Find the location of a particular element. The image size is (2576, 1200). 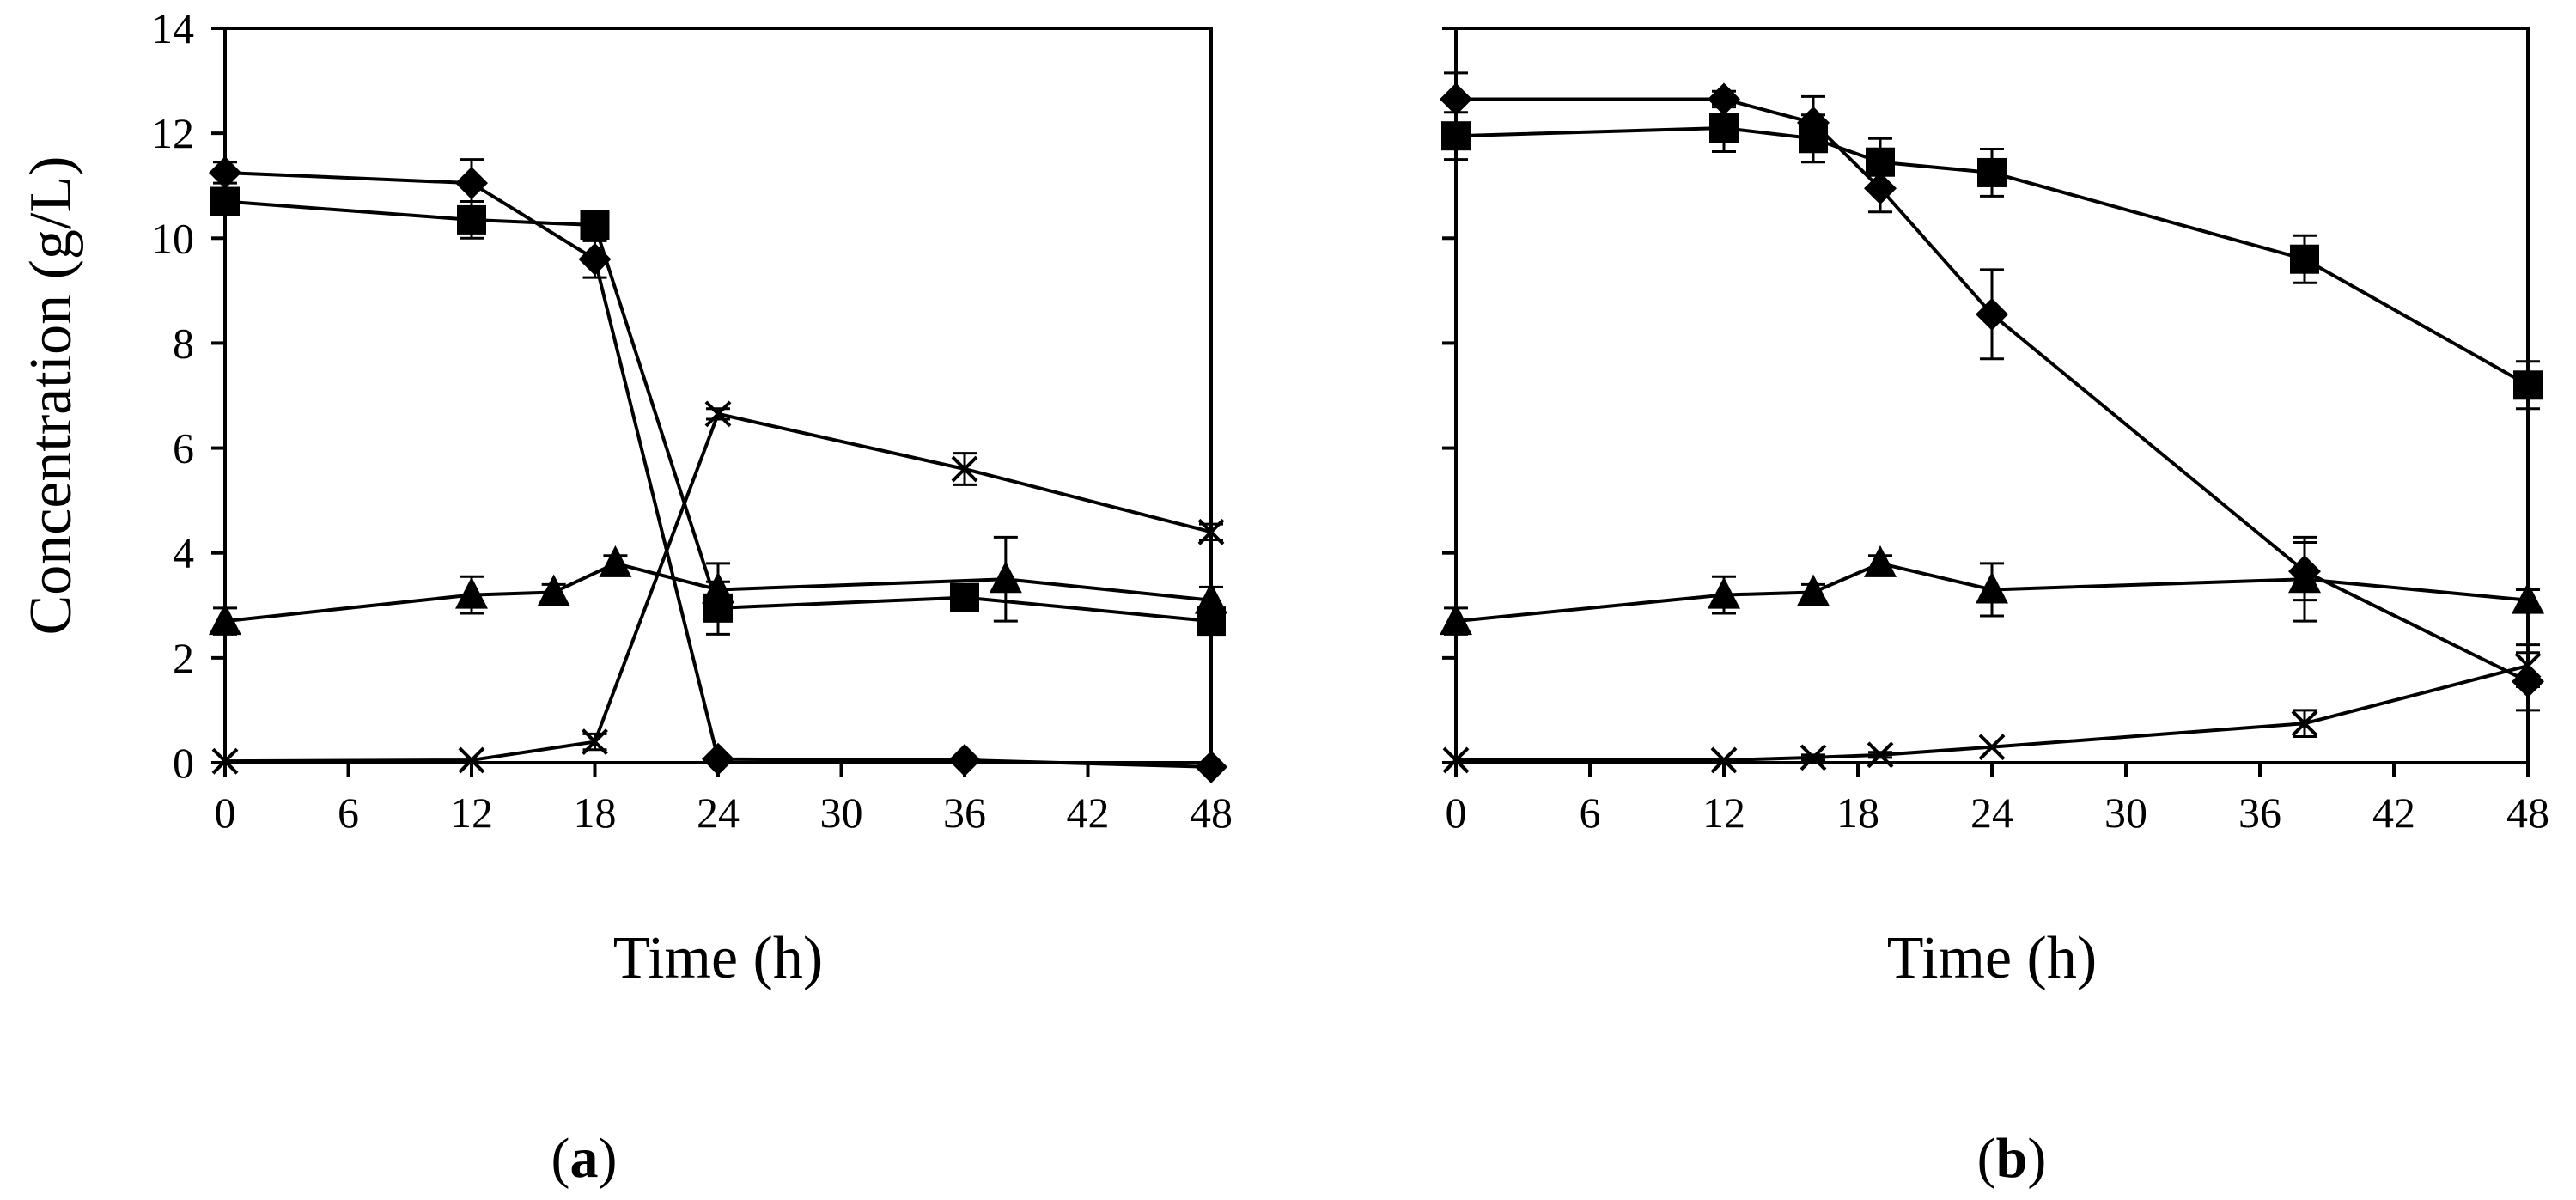

y-tick-label: 10 is located at coordinates (172, 238).